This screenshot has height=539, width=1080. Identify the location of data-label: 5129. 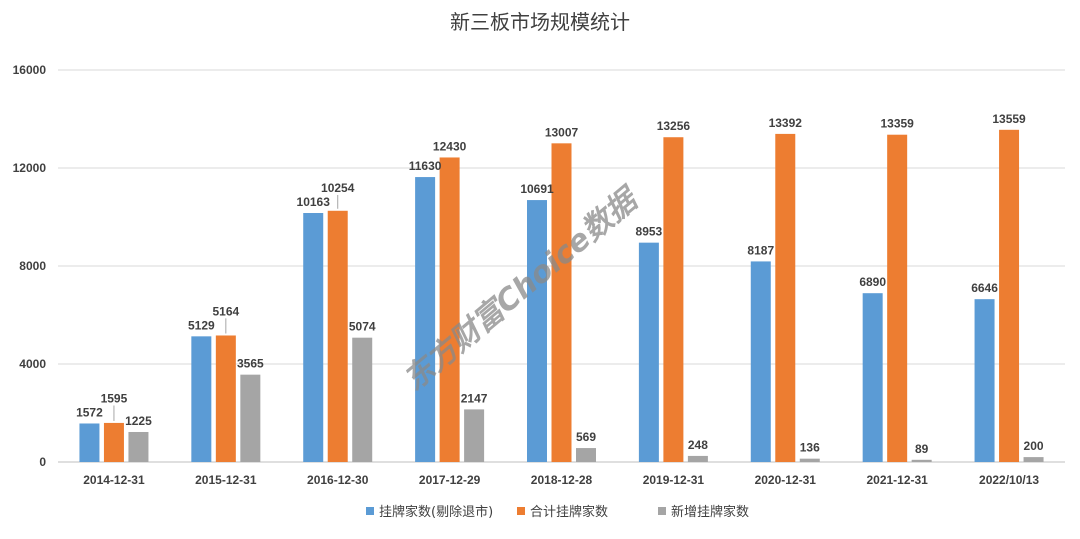
(201, 325).